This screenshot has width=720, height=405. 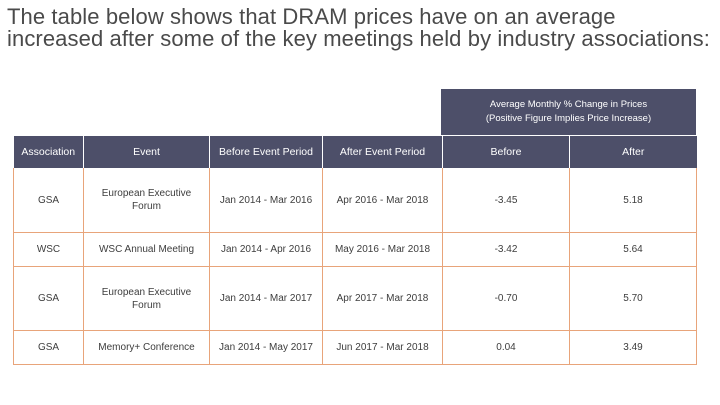 What do you see at coordinates (633, 200) in the screenshot?
I see `cell-after: 5.18` at bounding box center [633, 200].